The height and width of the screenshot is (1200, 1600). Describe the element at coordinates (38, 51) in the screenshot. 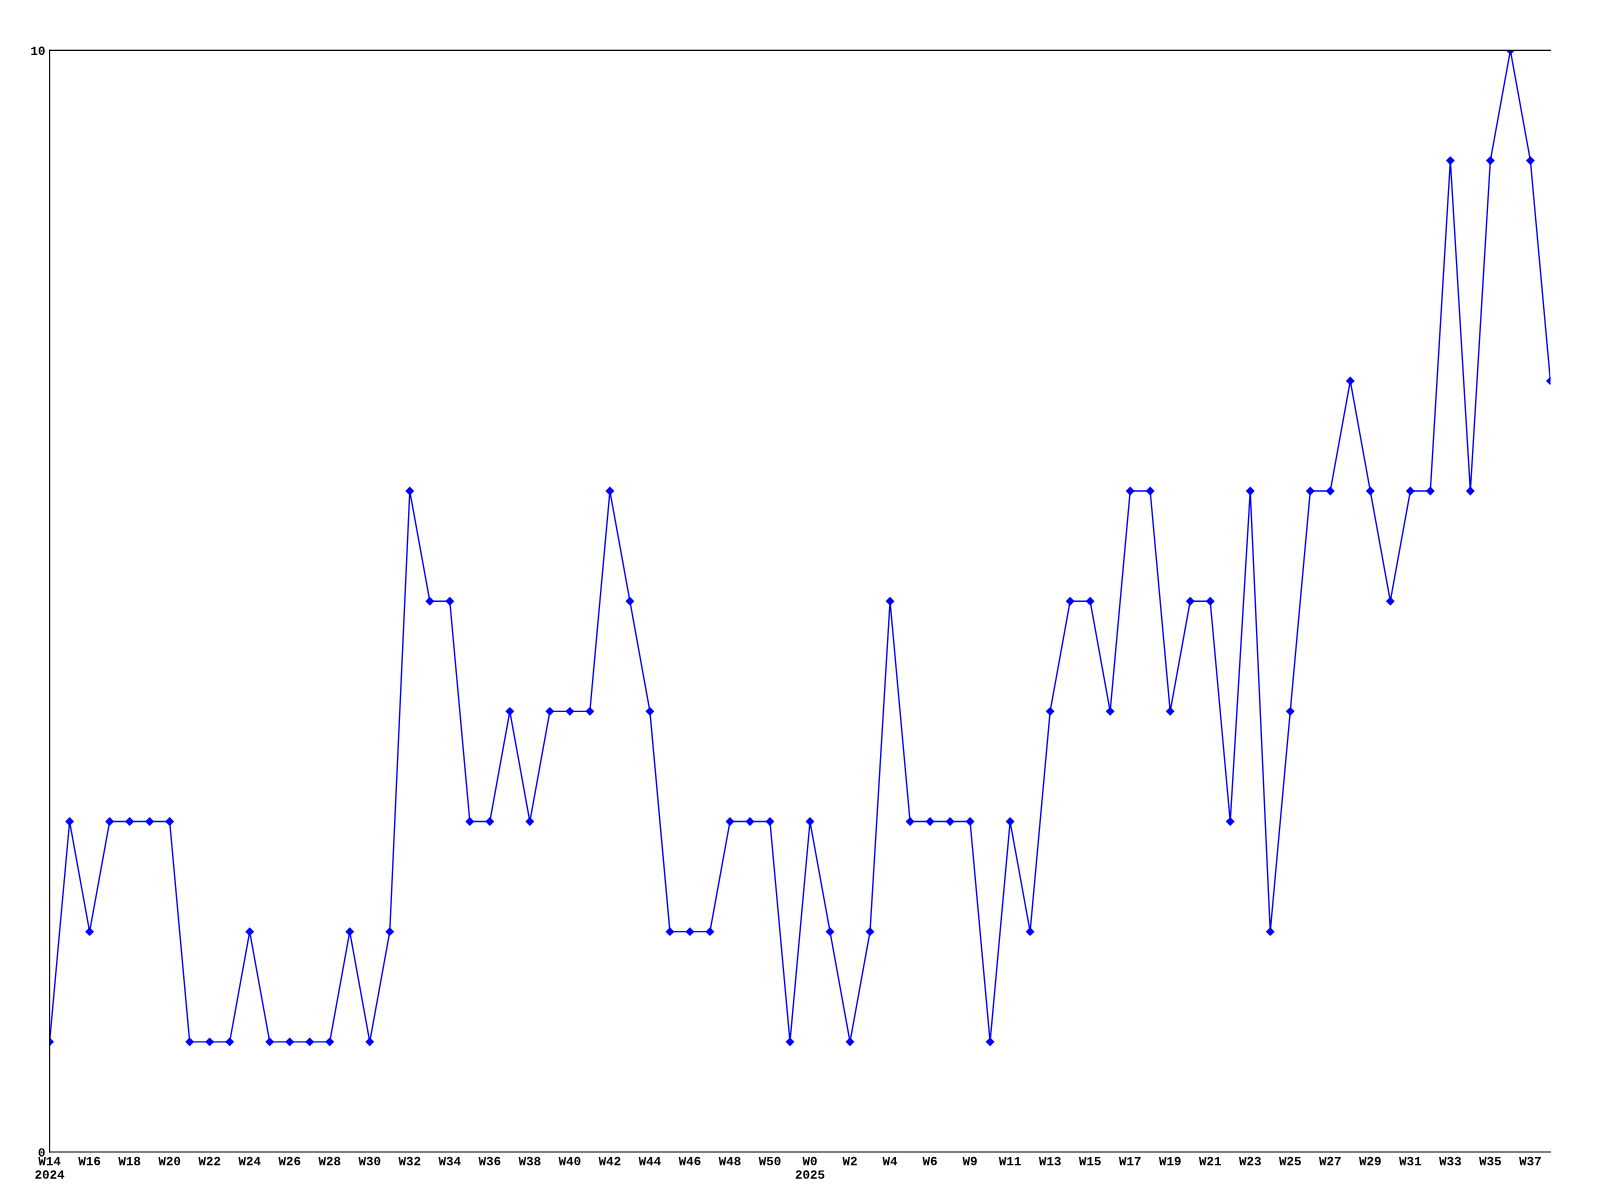

I see `y-tick-label: 10` at that location.